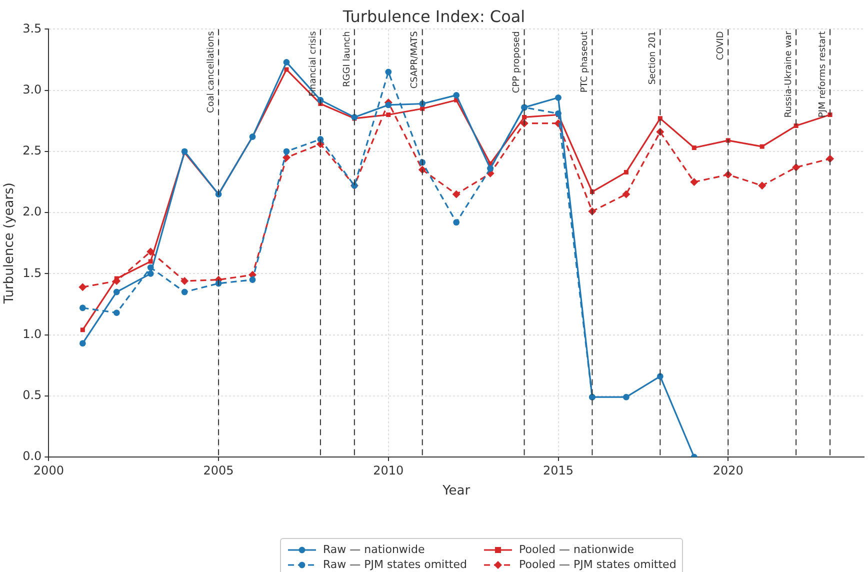 The width and height of the screenshot is (868, 572). Describe the element at coordinates (32, 395) in the screenshot. I see `y-tick-label: 0.5` at that location.